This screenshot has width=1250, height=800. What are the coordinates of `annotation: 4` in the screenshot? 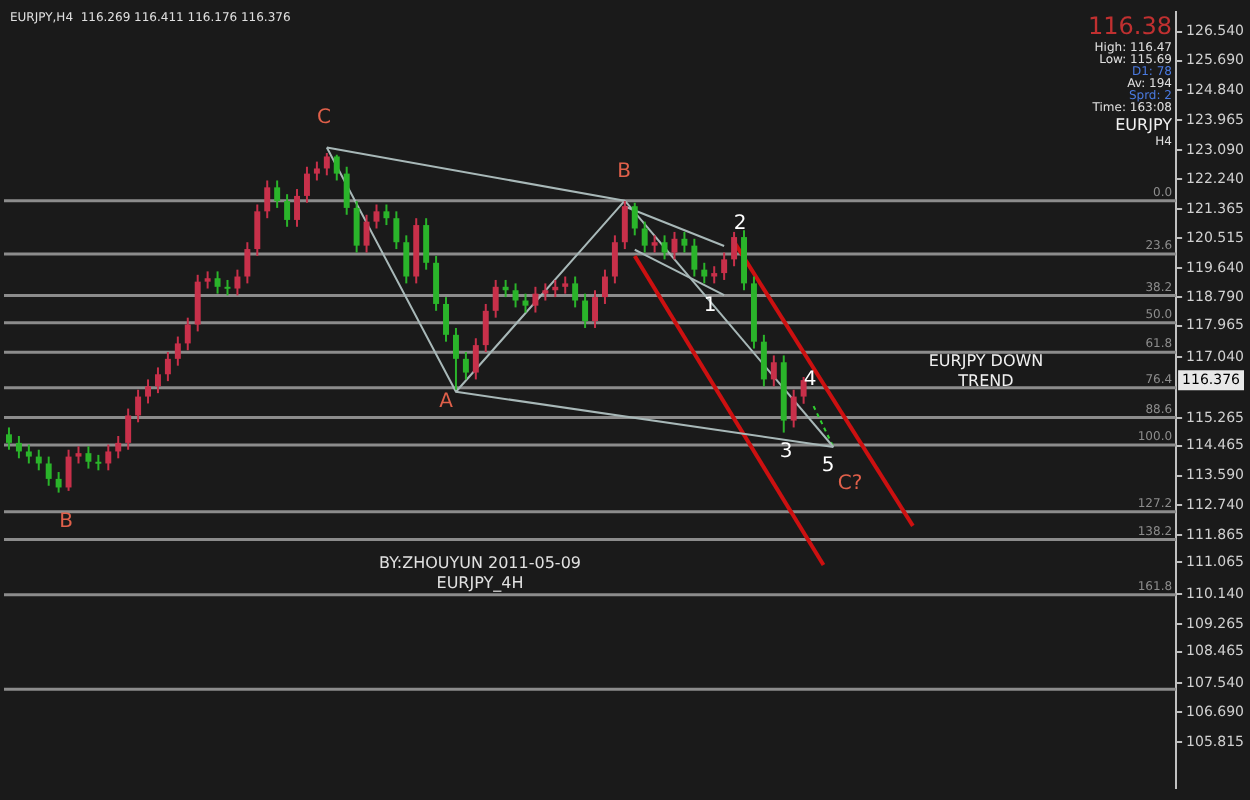 It's located at (810, 380).